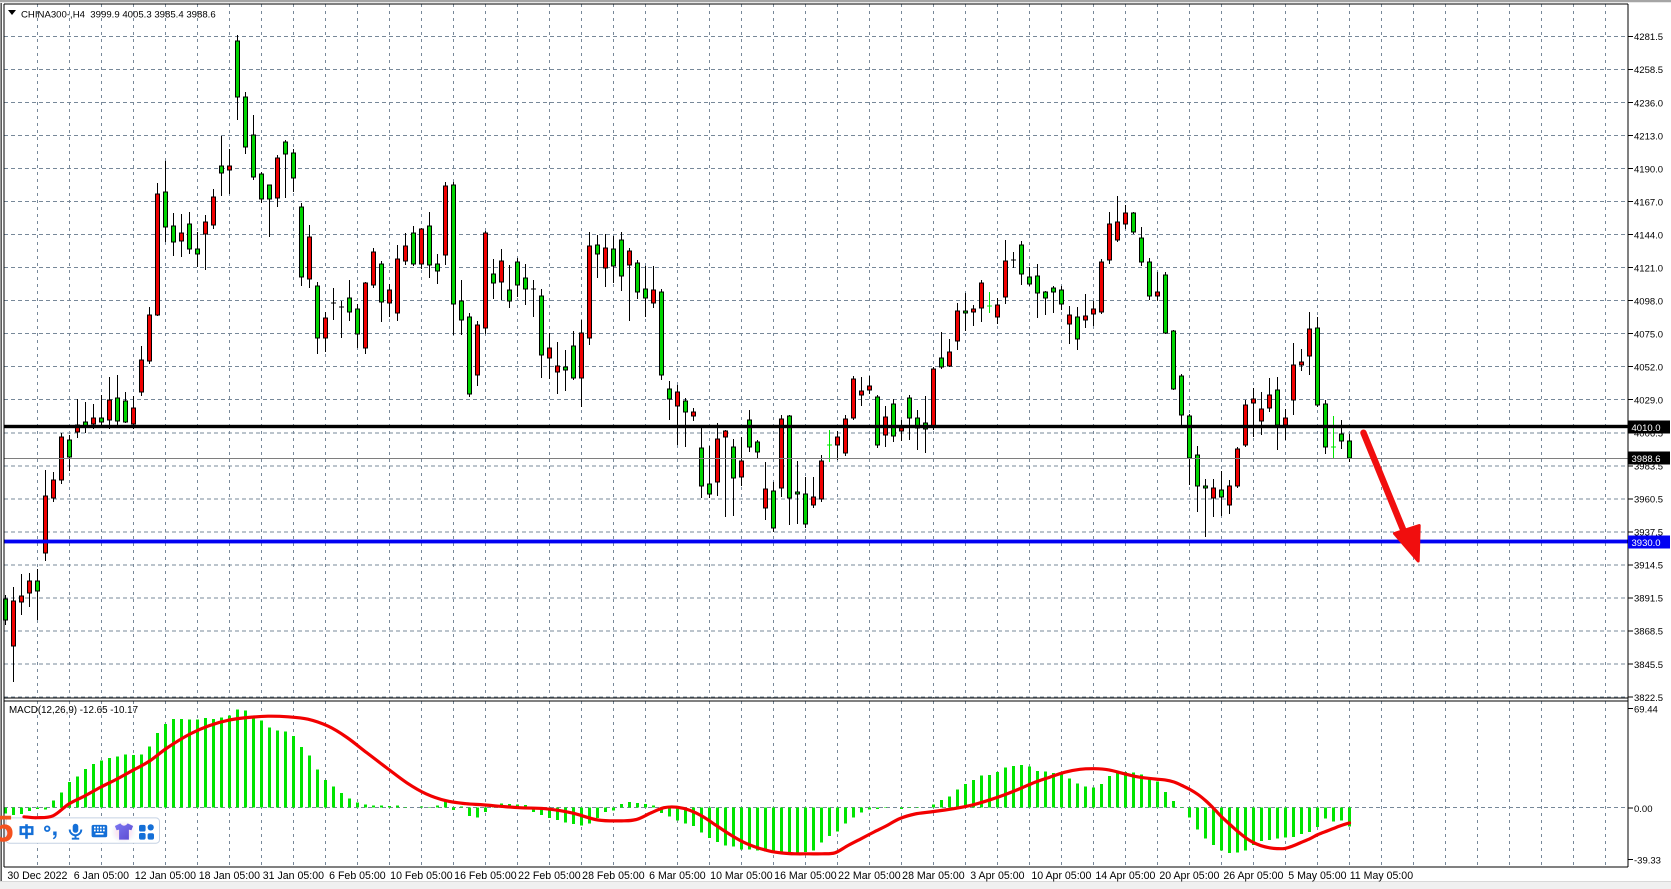 Image resolution: width=1671 pixels, height=889 pixels. Describe the element at coordinates (37, 876) in the screenshot. I see `svg-text: 30 Dec 2022` at that location.